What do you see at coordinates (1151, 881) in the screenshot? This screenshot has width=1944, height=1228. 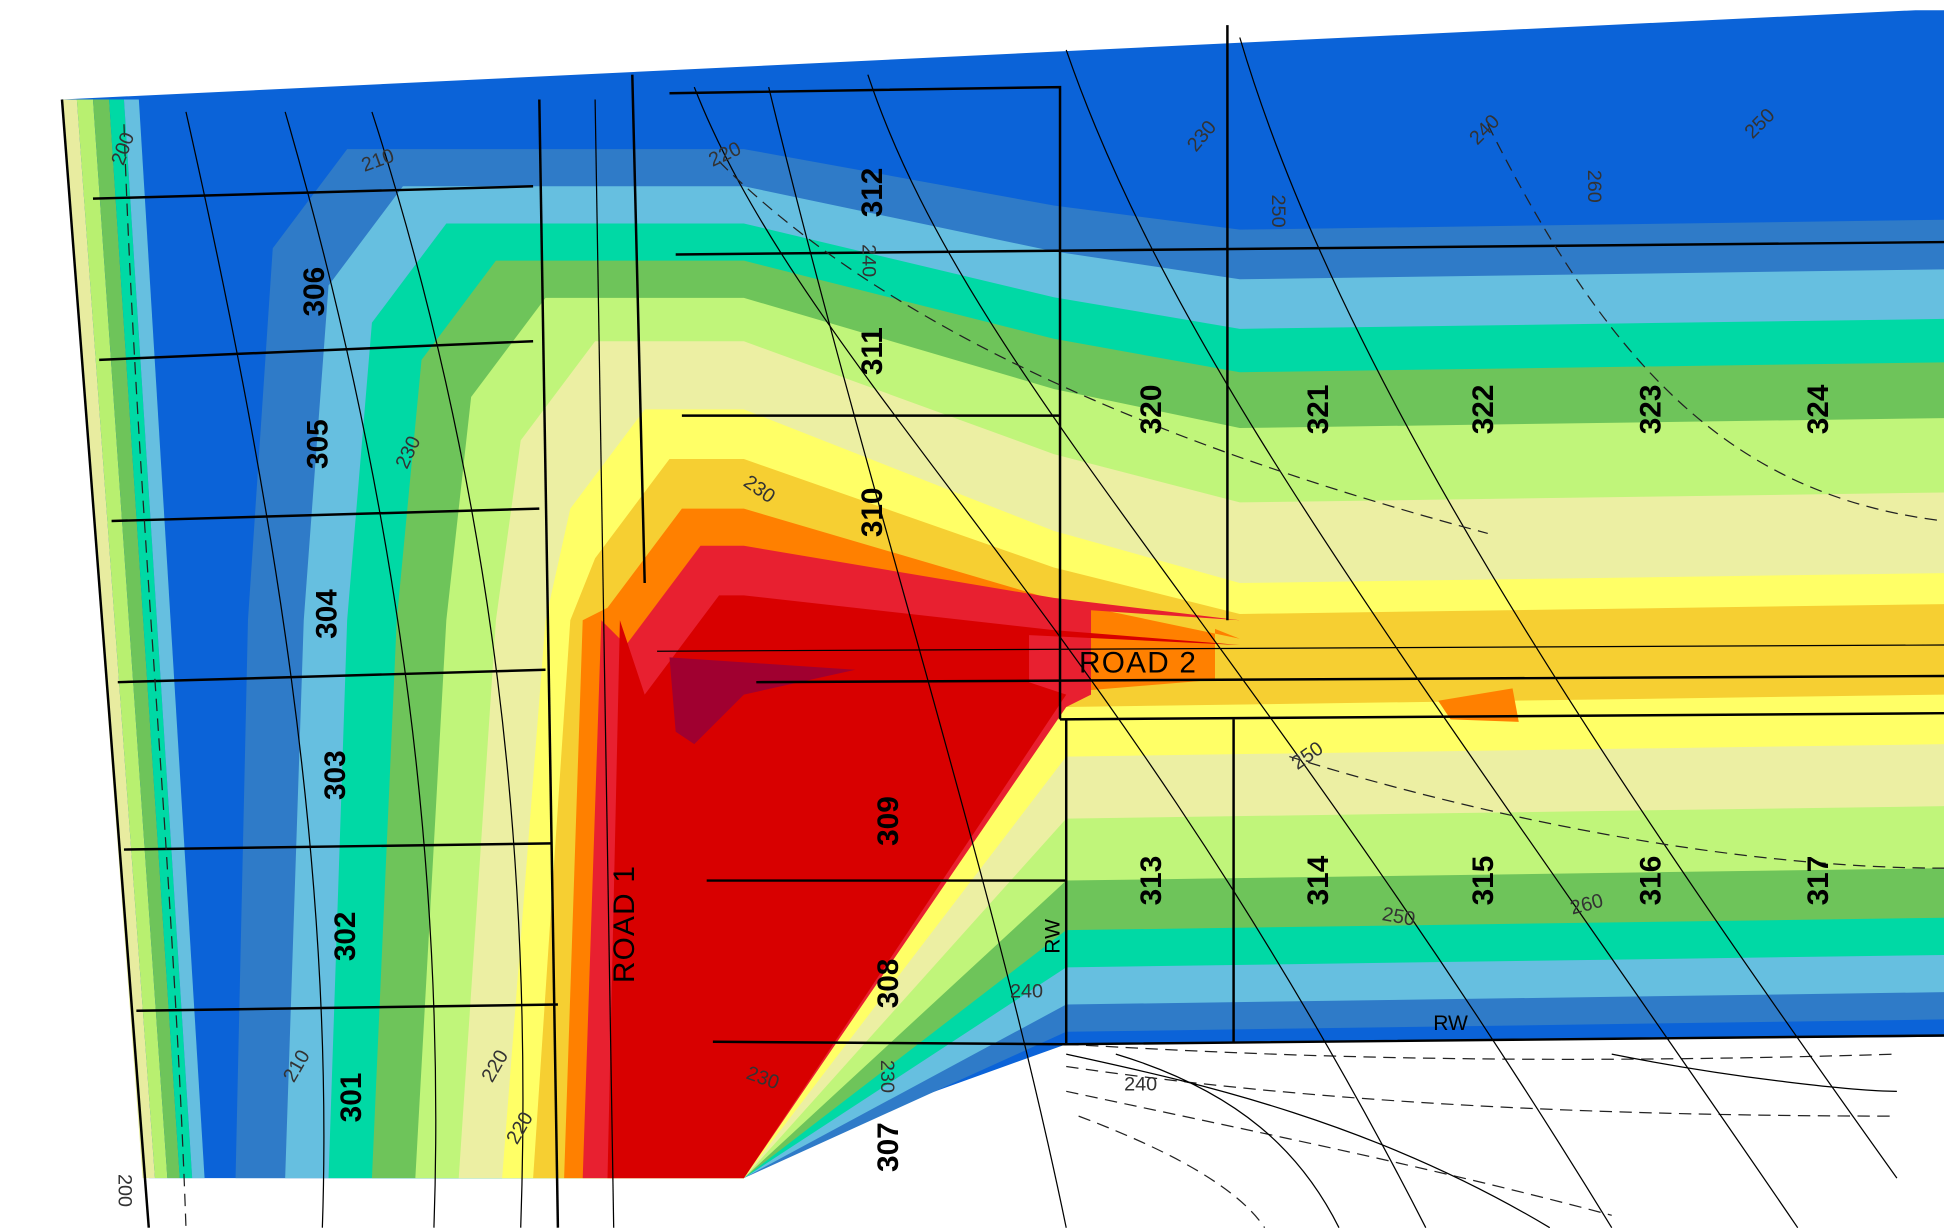 I see `lot-number: 313` at bounding box center [1151, 881].